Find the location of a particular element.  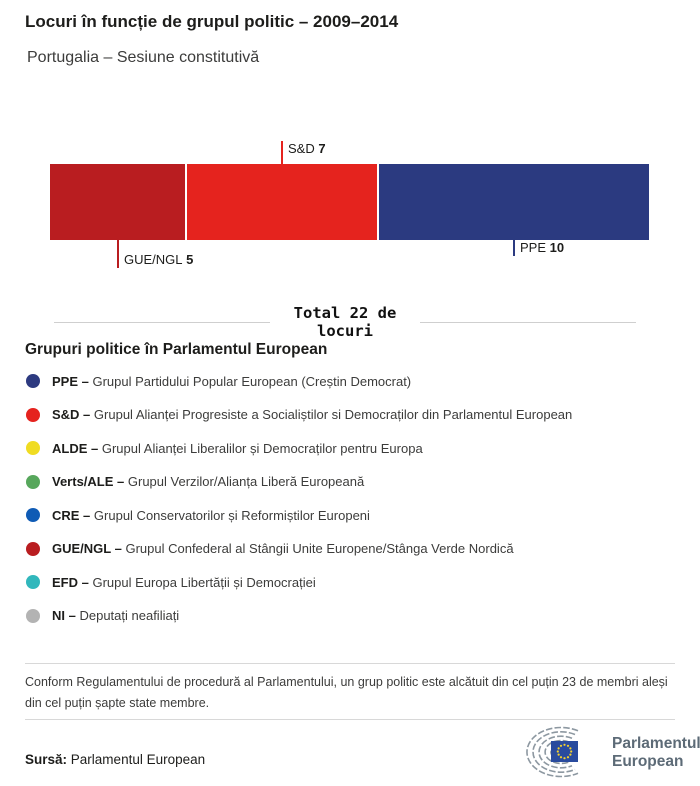

legend-abbr-cre: CRE – is located at coordinates (71, 515).